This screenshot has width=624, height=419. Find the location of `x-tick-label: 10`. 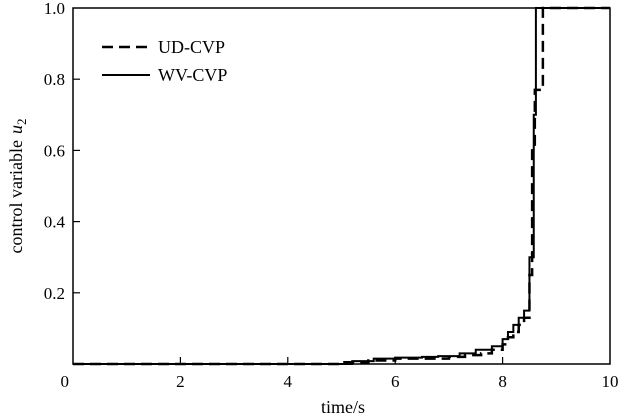

x-tick-label: 10 is located at coordinates (610, 381).